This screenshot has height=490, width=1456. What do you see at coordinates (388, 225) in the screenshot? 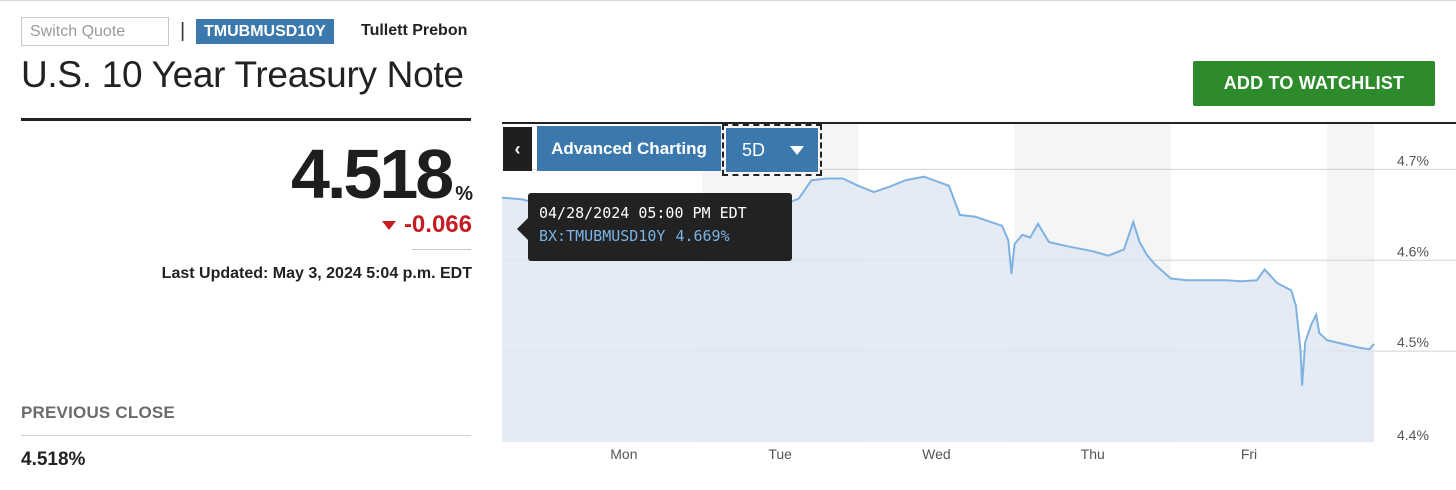
I see `down-arrow-icon` at bounding box center [388, 225].